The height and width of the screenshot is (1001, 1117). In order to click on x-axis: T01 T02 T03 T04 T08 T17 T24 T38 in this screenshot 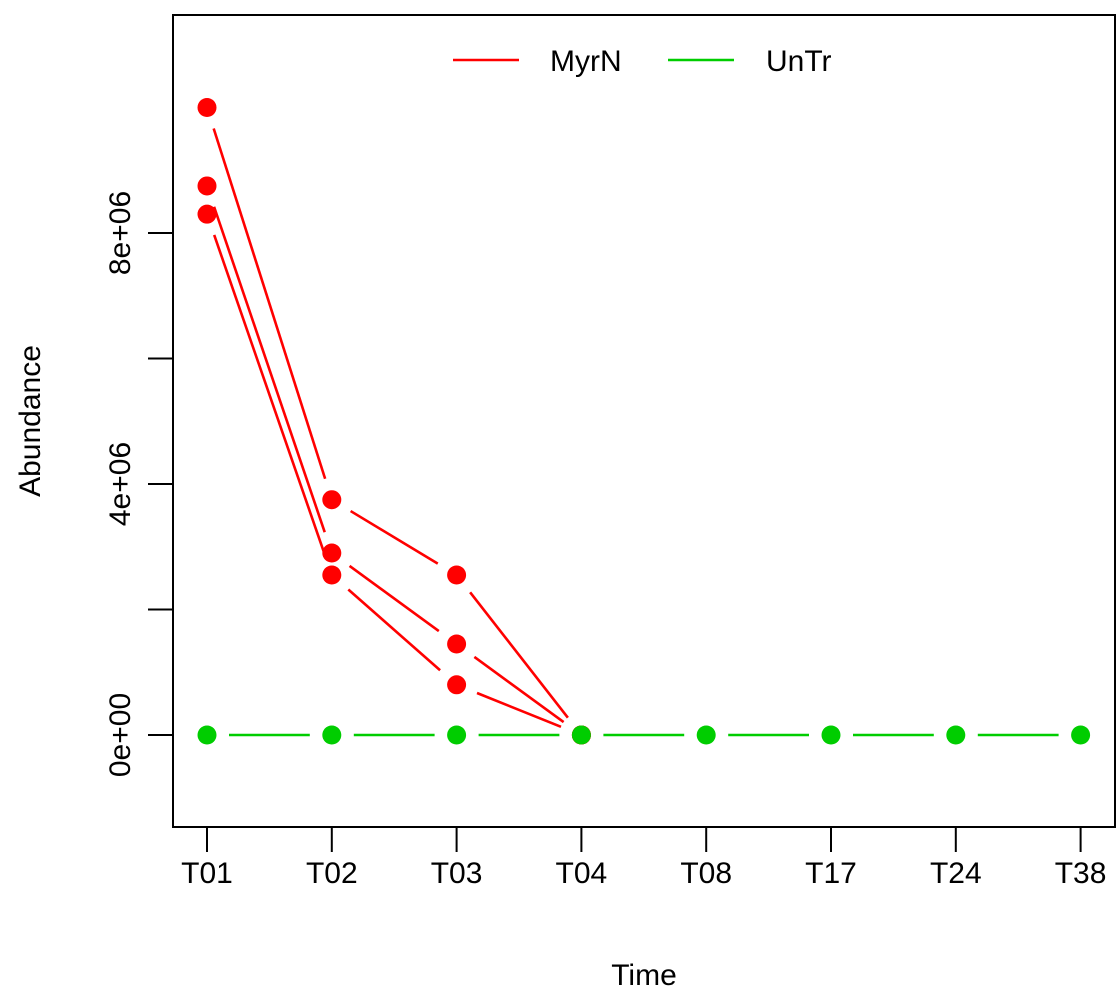, I will do `click(644, 858)`.